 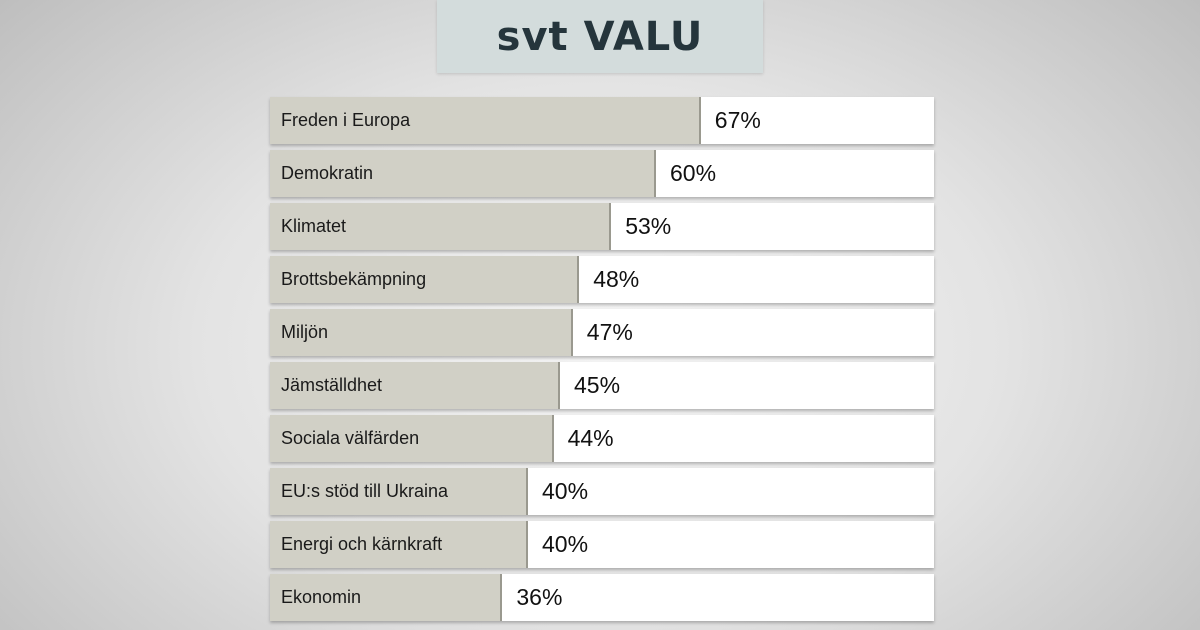 What do you see at coordinates (305, 332) in the screenshot?
I see `bar-label: Miljön` at bounding box center [305, 332].